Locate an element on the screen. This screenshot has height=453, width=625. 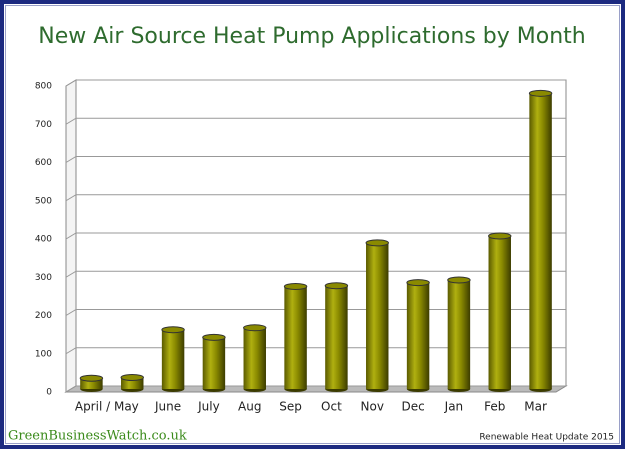
footer-note: Renewable Heat Update 2015 is located at coordinates (546, 438).